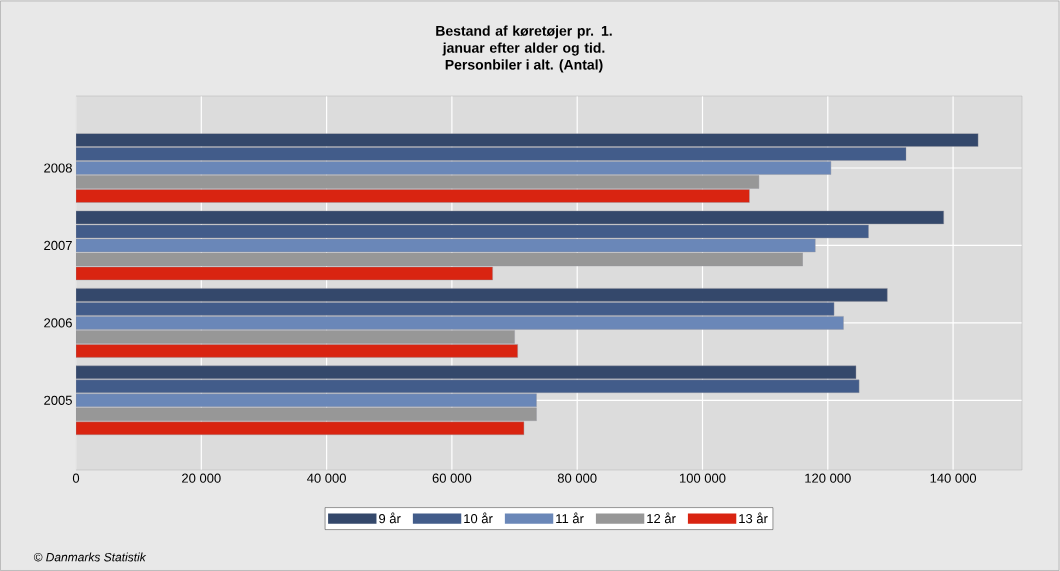  I want to click on x-tick-label: 40 000, so click(326, 478).